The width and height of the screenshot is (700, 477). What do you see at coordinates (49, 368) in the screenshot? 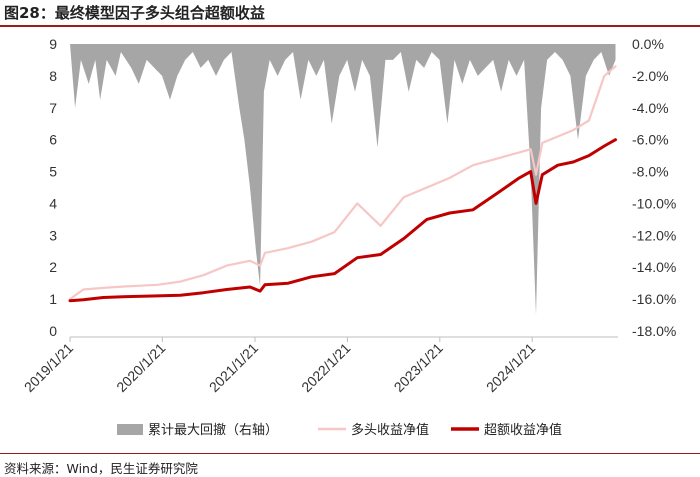
I see `x-tick-label: 2019/1/21` at bounding box center [49, 368].